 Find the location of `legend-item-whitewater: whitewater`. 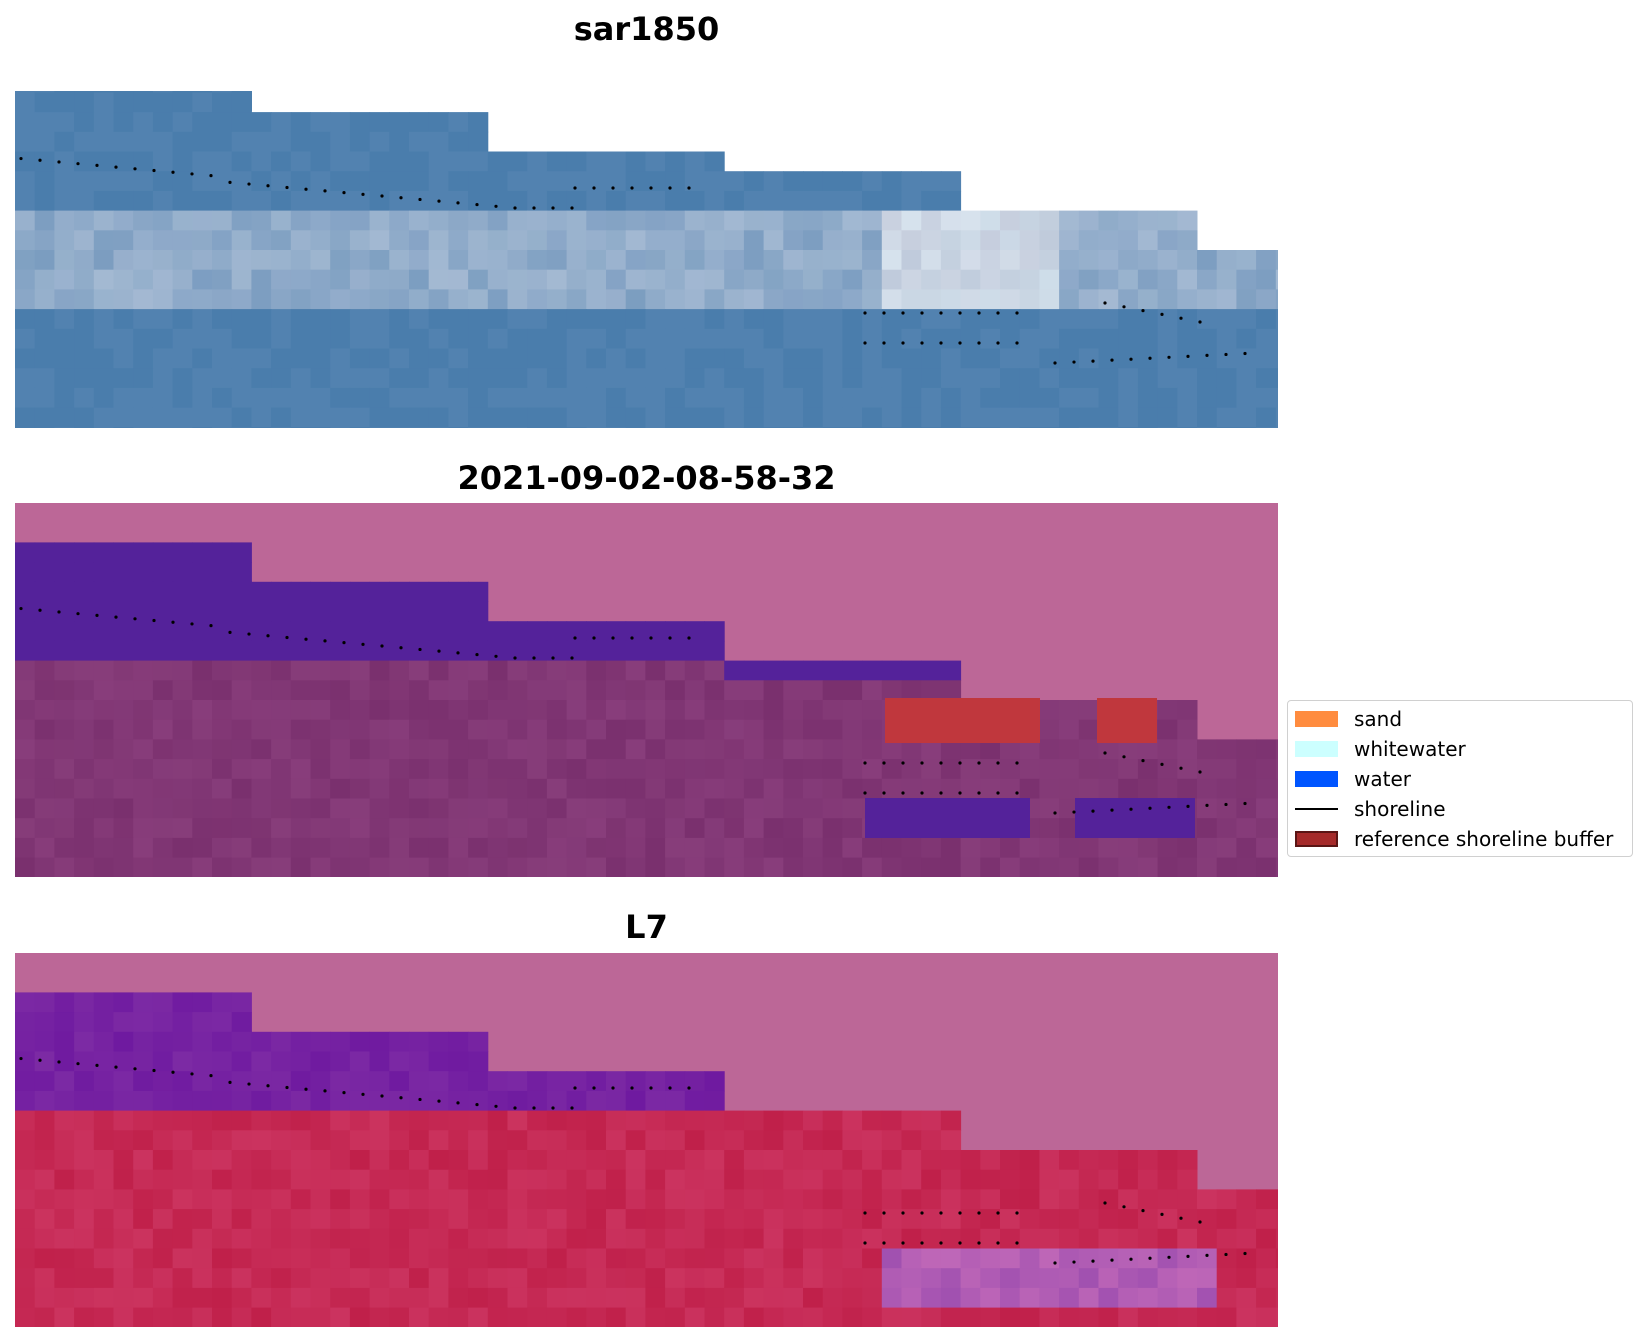

legend-item-whitewater: whitewater is located at coordinates (1380, 749).